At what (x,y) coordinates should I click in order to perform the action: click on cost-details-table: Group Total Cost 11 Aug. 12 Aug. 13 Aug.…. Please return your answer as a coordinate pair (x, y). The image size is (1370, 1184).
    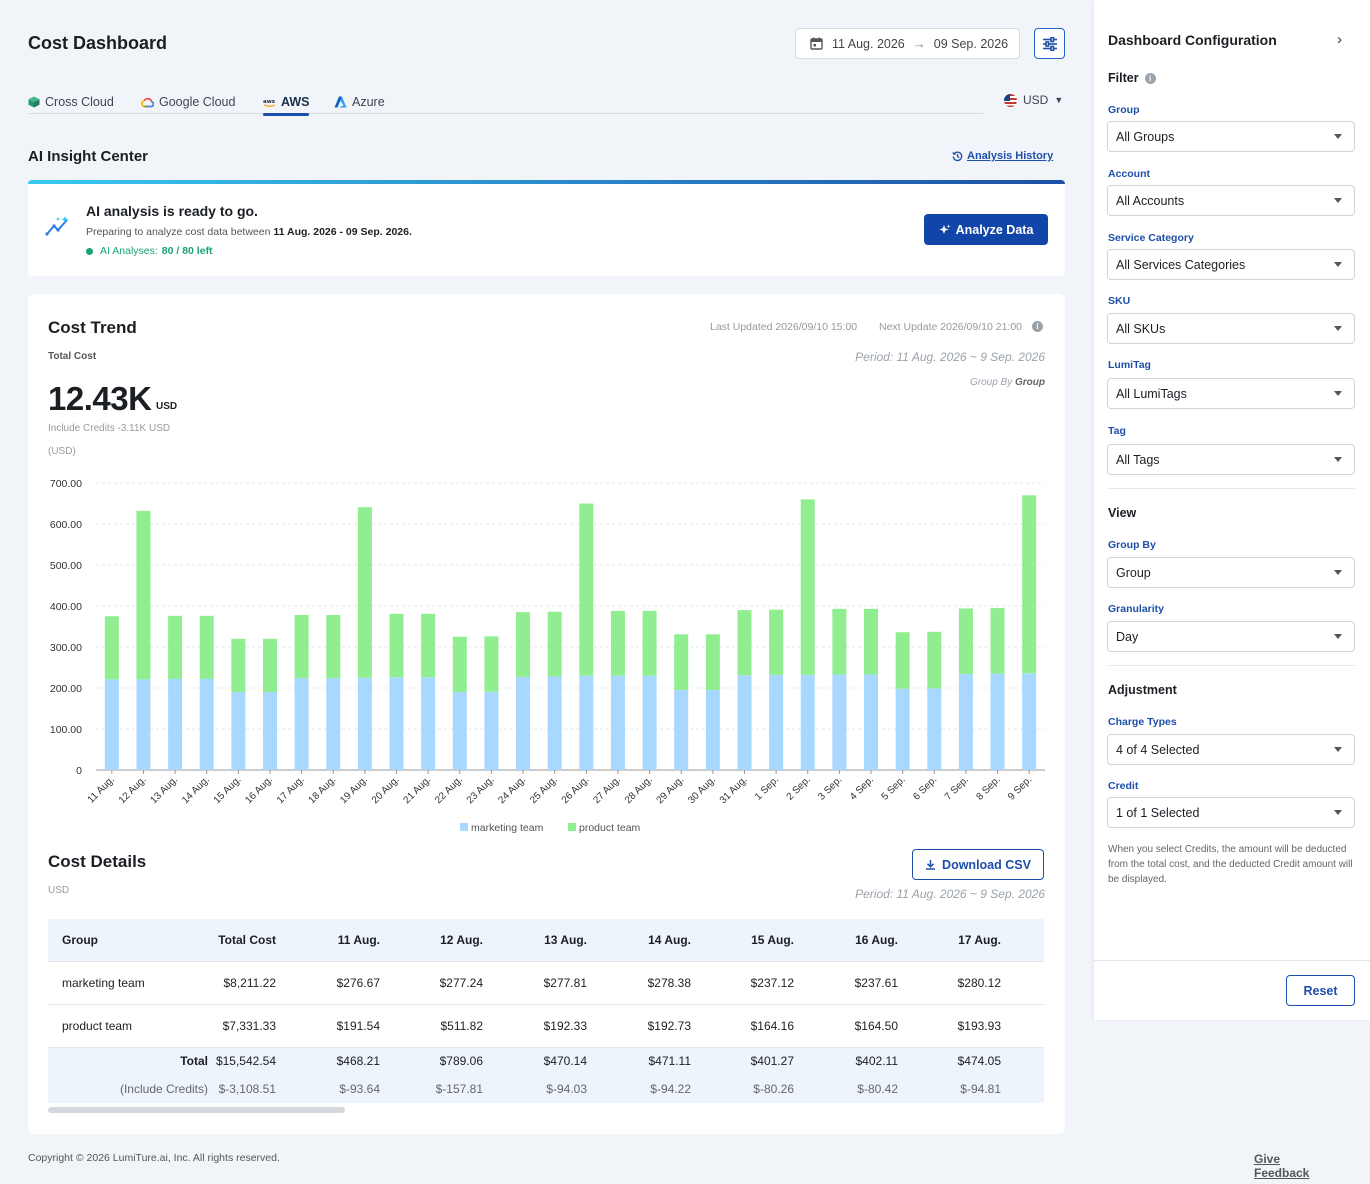
    Looking at the image, I should click on (546, 1011).